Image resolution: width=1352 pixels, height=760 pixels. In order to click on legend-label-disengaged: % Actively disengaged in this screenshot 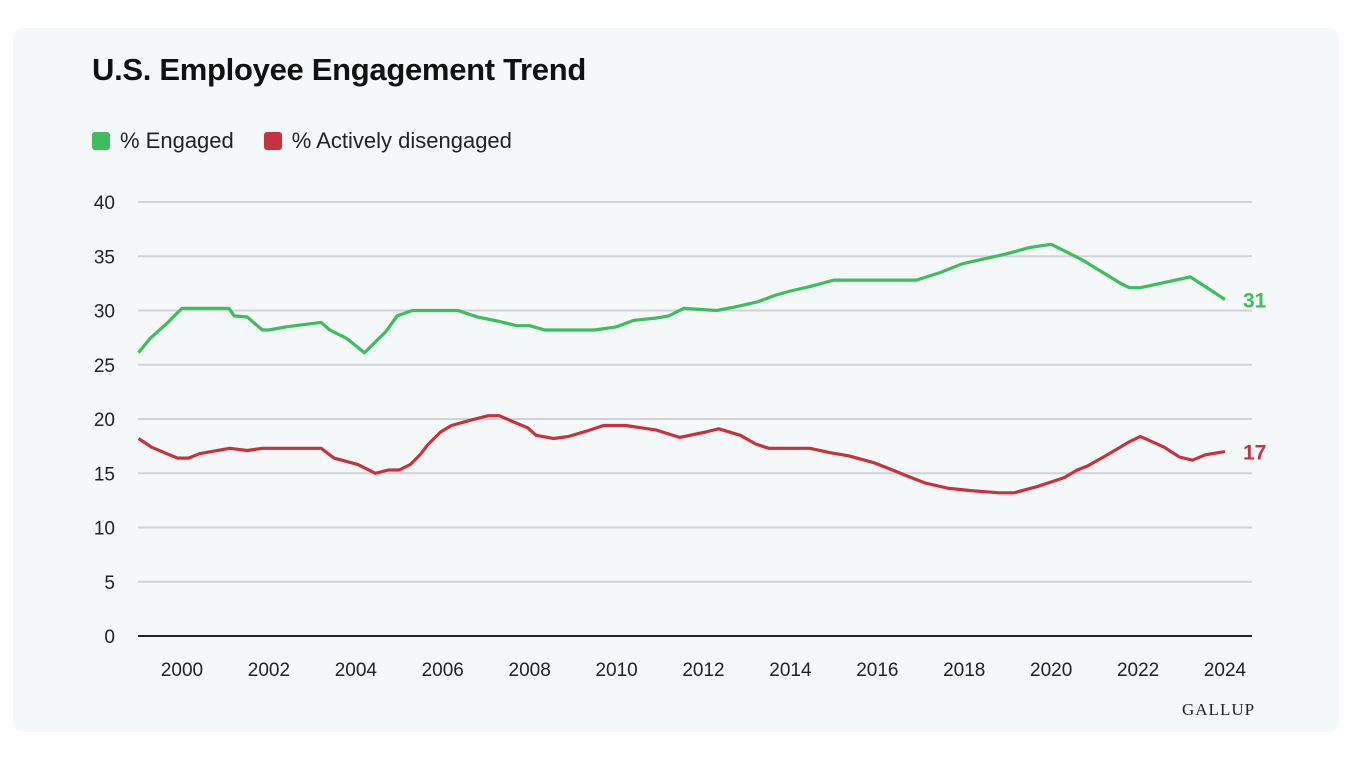, I will do `click(401, 140)`.